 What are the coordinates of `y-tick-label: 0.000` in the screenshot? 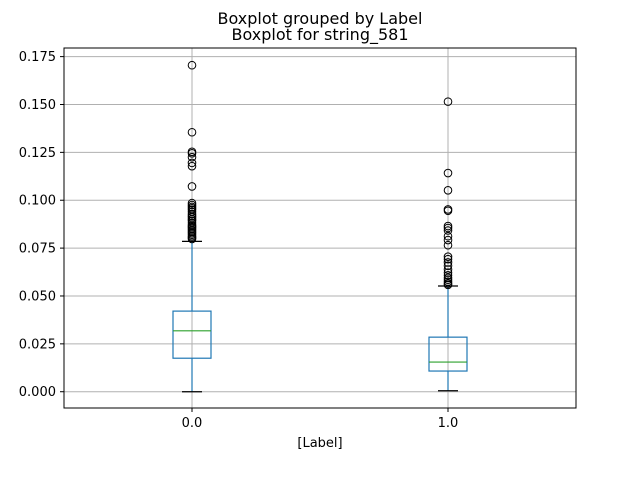 It's located at (37, 392).